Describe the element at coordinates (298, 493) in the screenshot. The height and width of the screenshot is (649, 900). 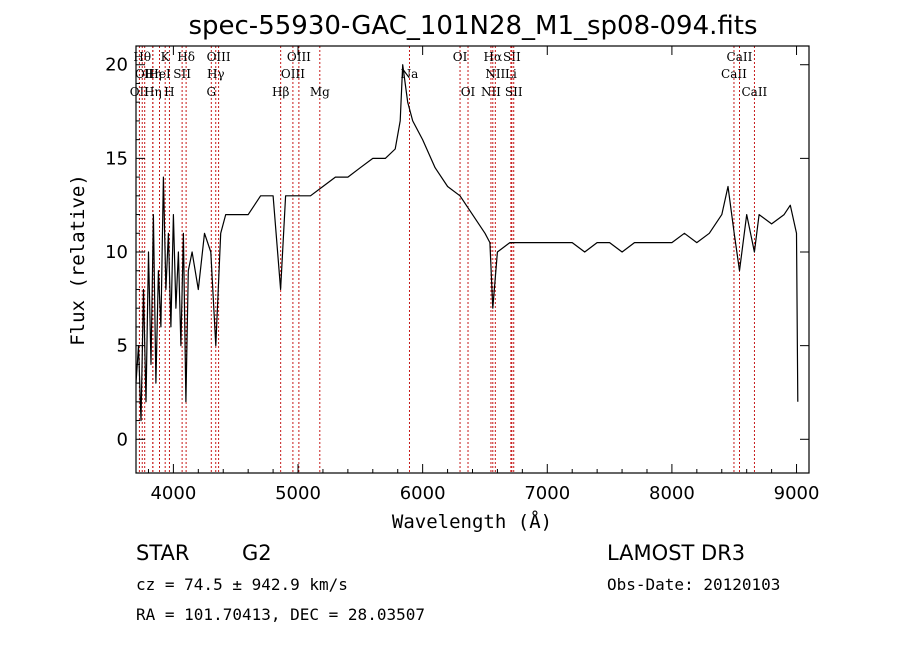
I see `x-tick-label: 5000` at that location.